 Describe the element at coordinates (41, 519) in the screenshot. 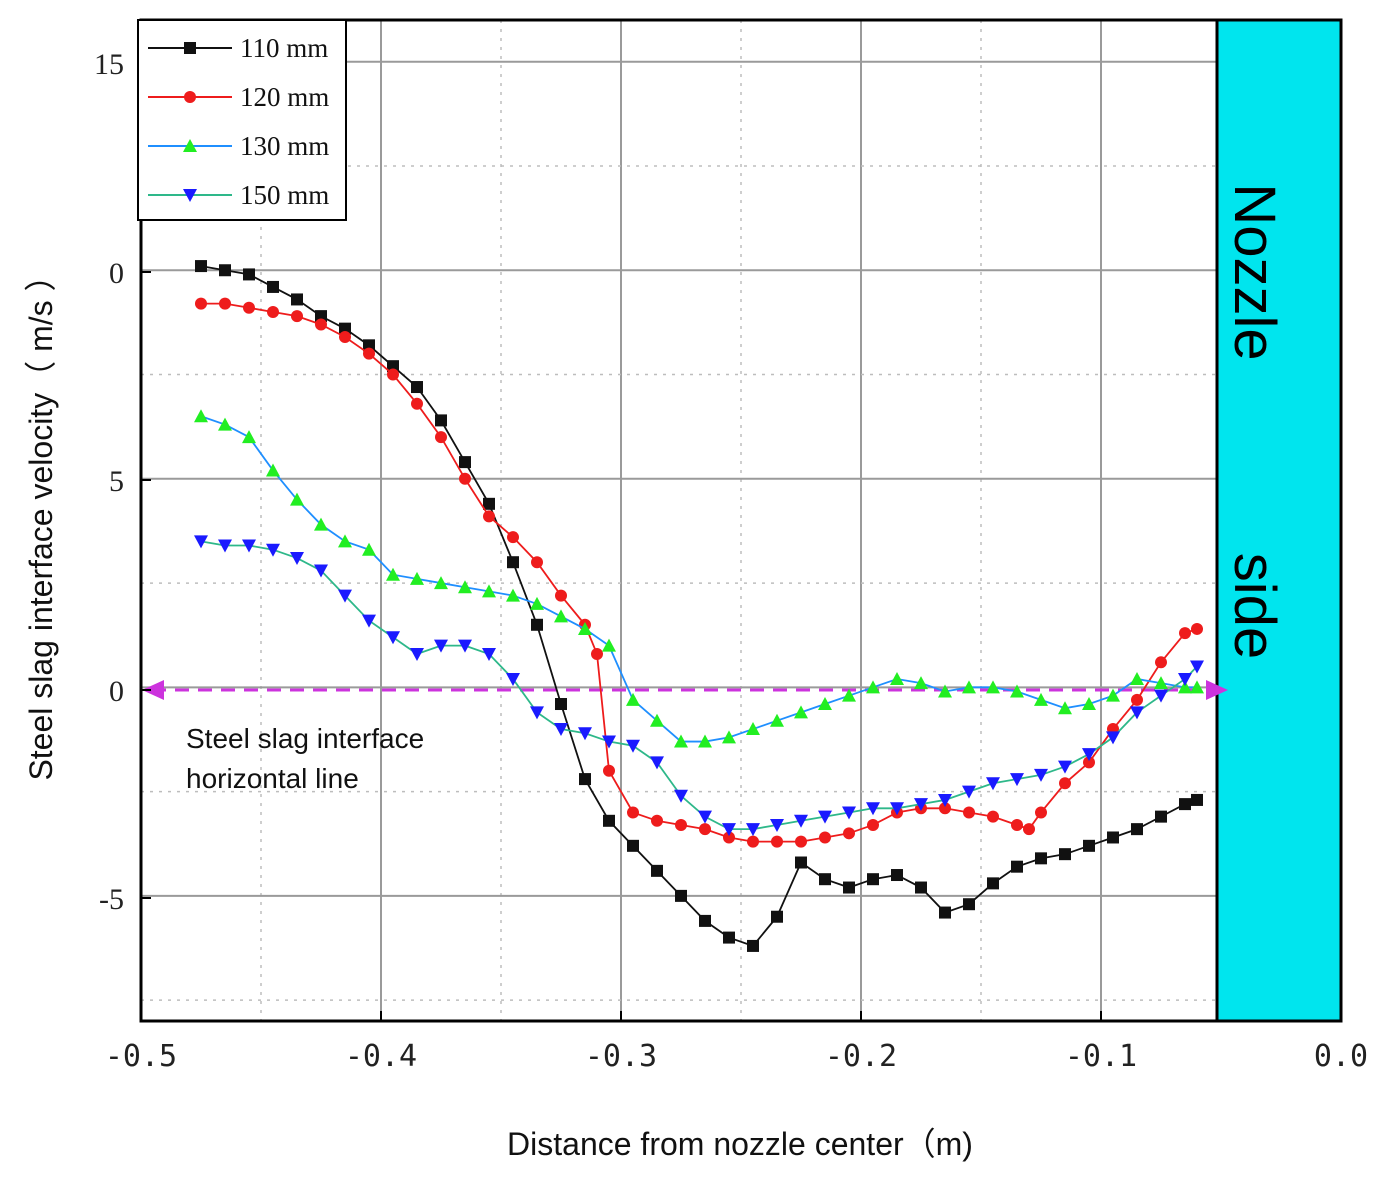

I see `y-axis-label: Steel slag interface velocity（ m/s ）` at that location.